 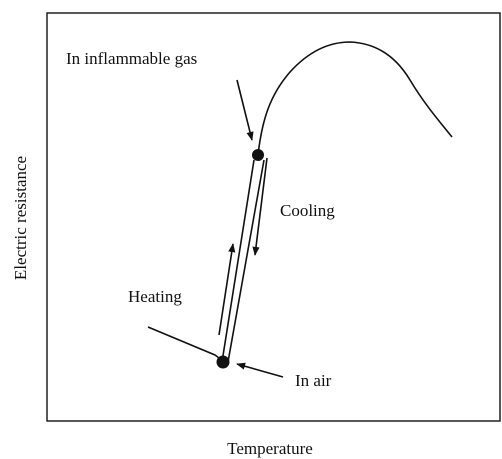 I want to click on gas-arrow, so click(x=245, y=110).